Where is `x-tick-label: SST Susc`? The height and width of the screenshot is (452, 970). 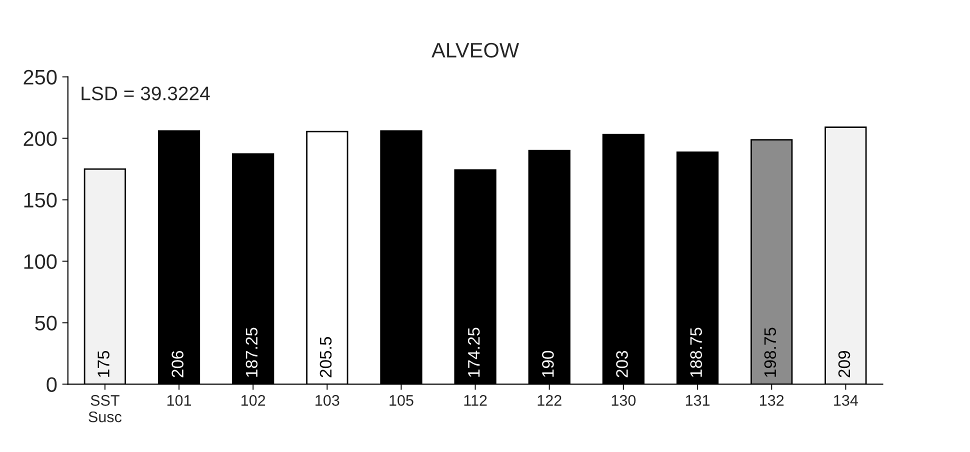
x-tick-label: SST Susc is located at coordinates (105, 408).